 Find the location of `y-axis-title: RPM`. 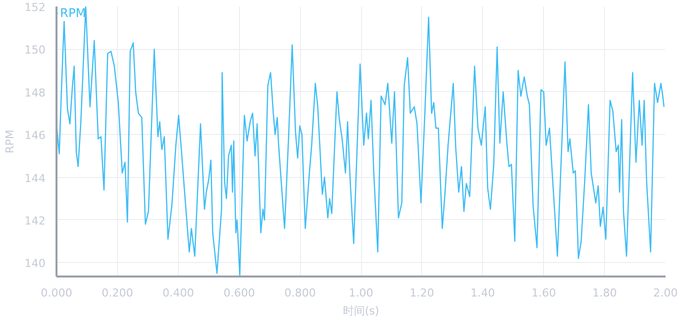

y-axis-title: RPM is located at coordinates (10, 142).